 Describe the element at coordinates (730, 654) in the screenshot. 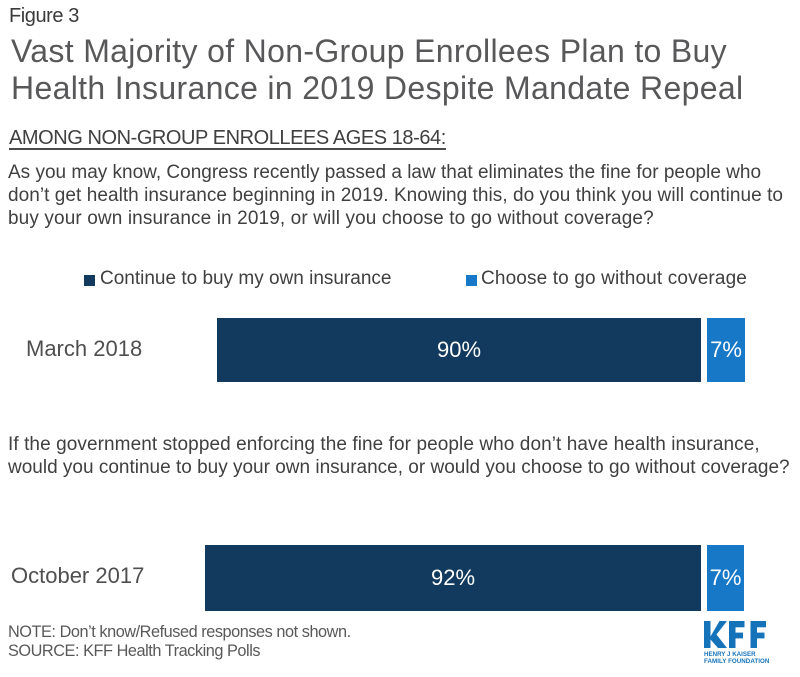

I see `svg-text: HENRY J KAISER` at that location.